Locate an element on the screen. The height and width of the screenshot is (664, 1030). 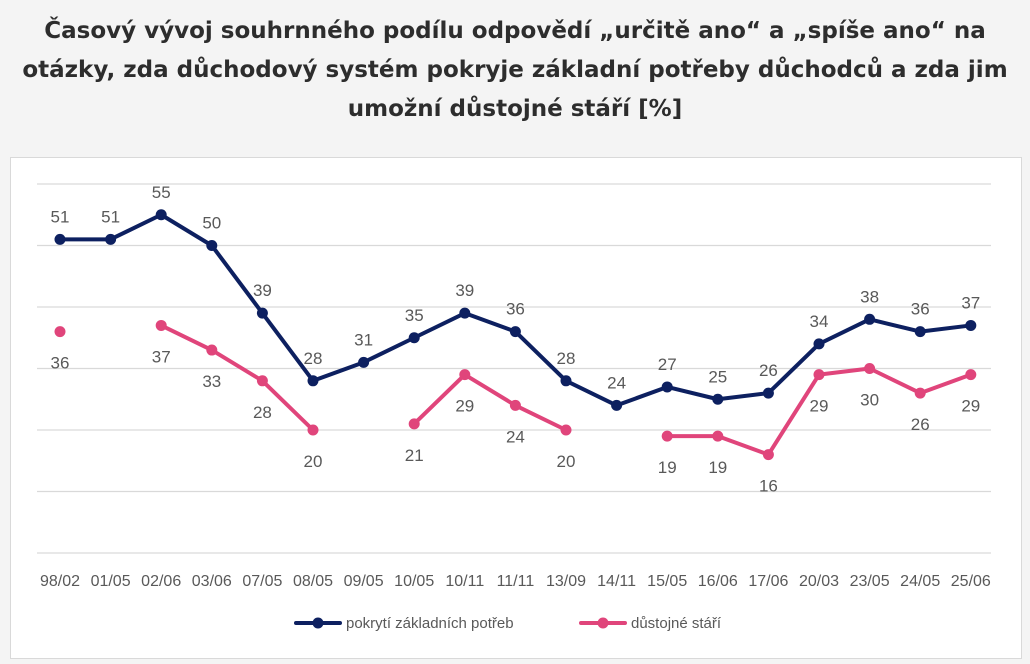
x-tick-label: 01/05 is located at coordinates (111, 581).